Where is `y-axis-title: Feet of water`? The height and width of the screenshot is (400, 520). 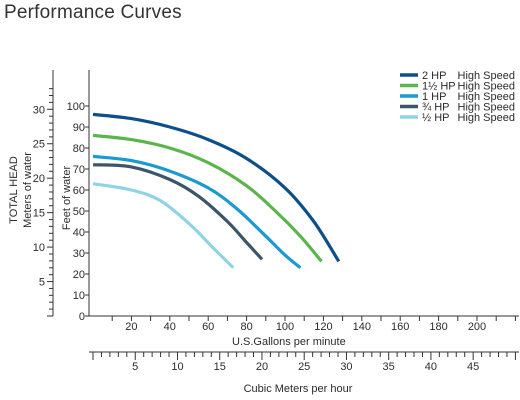 y-axis-title: Feet of water is located at coordinates (67, 198).